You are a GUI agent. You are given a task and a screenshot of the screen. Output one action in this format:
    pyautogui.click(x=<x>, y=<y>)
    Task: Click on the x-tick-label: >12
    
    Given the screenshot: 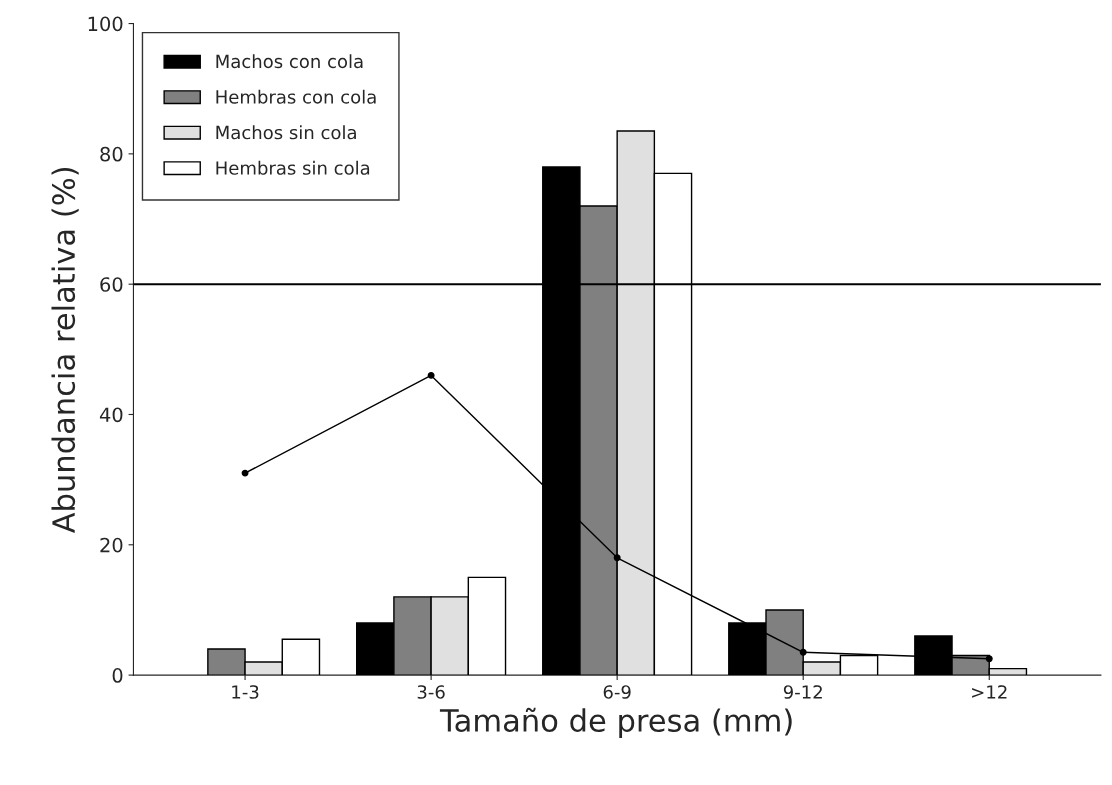 What is the action you would take?
    pyautogui.click(x=989, y=692)
    